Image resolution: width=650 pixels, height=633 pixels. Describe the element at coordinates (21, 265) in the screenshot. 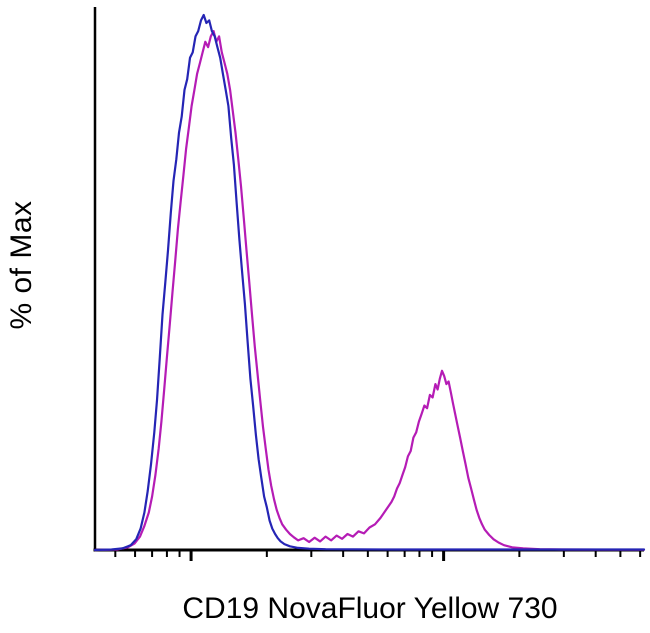

I see `y-axis-label: % of Max` at that location.